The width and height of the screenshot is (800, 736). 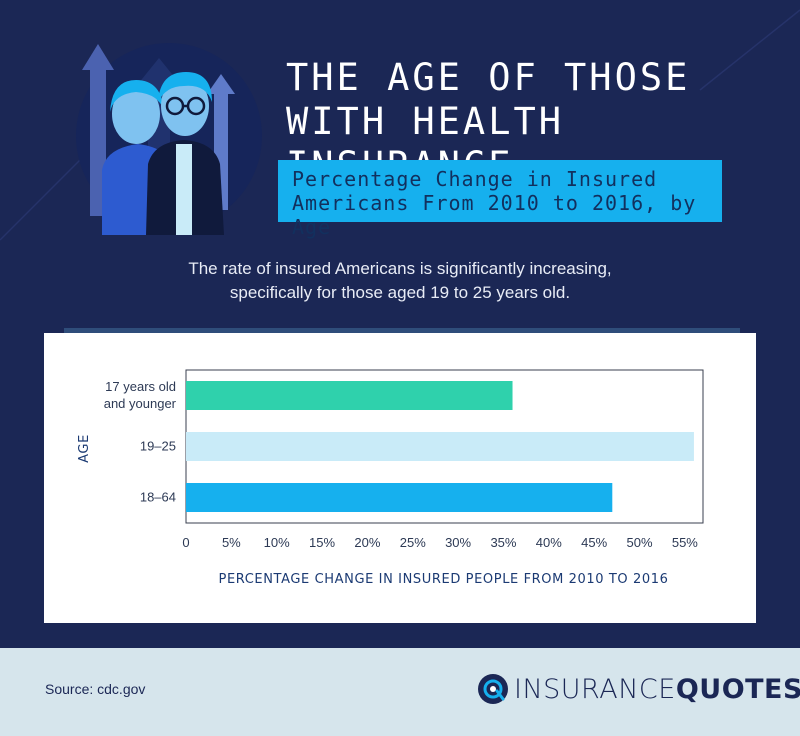 I want to click on category-label: 19–25, so click(x=158, y=446).